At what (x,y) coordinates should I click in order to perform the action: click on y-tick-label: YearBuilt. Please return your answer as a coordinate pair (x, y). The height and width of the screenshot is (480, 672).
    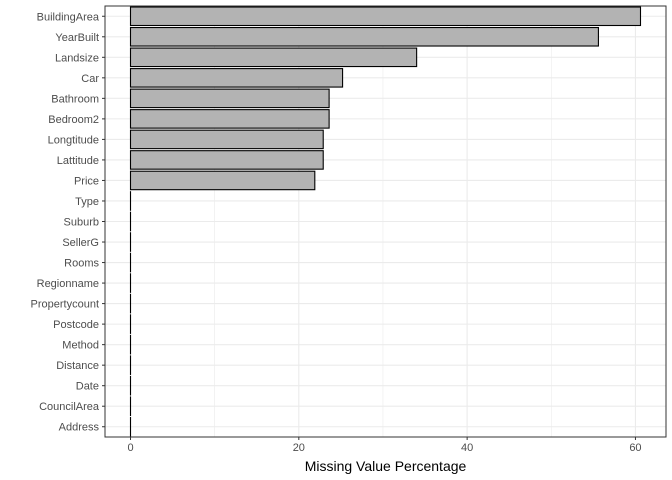
    Looking at the image, I should click on (77, 38).